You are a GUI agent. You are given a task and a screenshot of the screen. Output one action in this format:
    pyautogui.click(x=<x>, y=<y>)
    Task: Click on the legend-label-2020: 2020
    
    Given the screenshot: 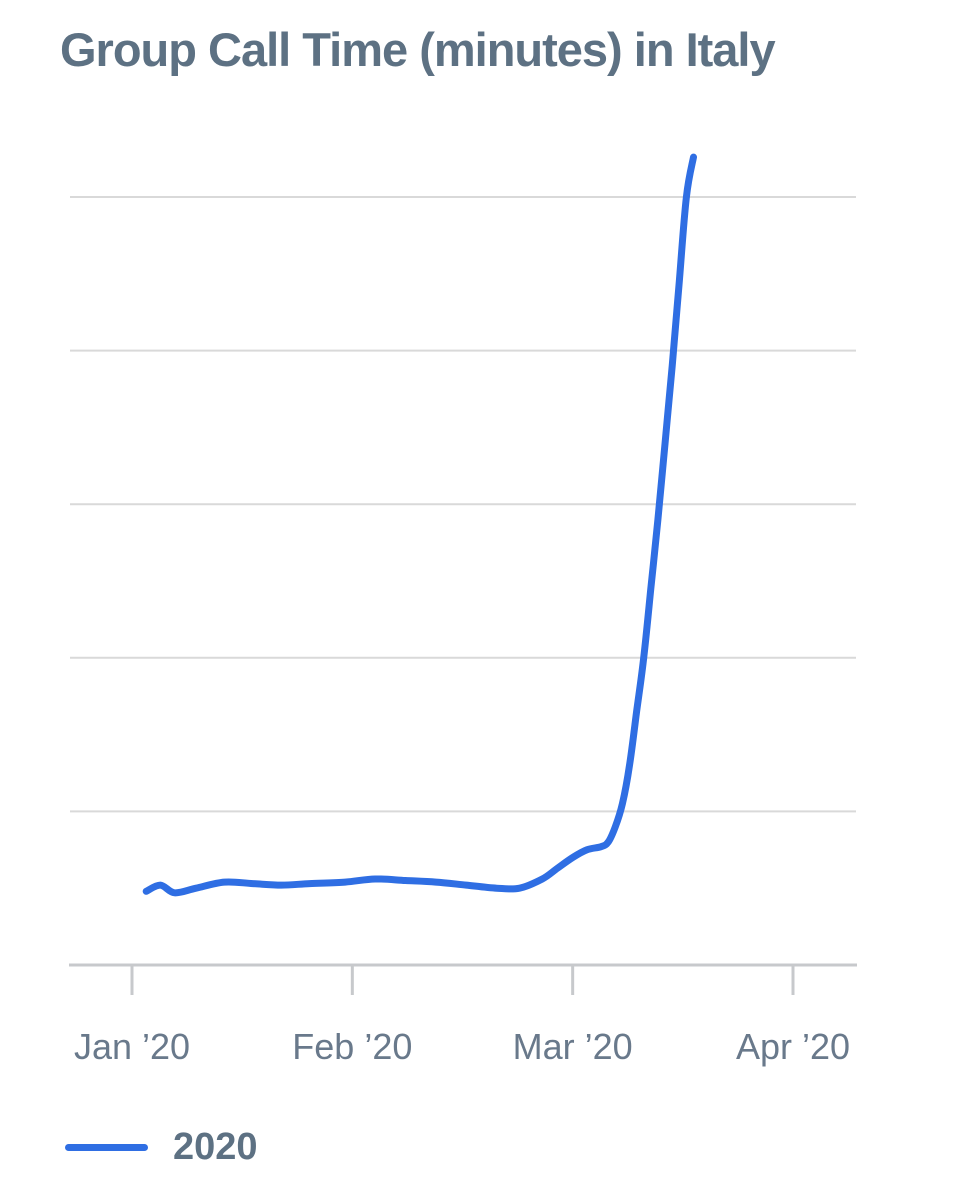 What is the action you would take?
    pyautogui.click(x=215, y=1147)
    